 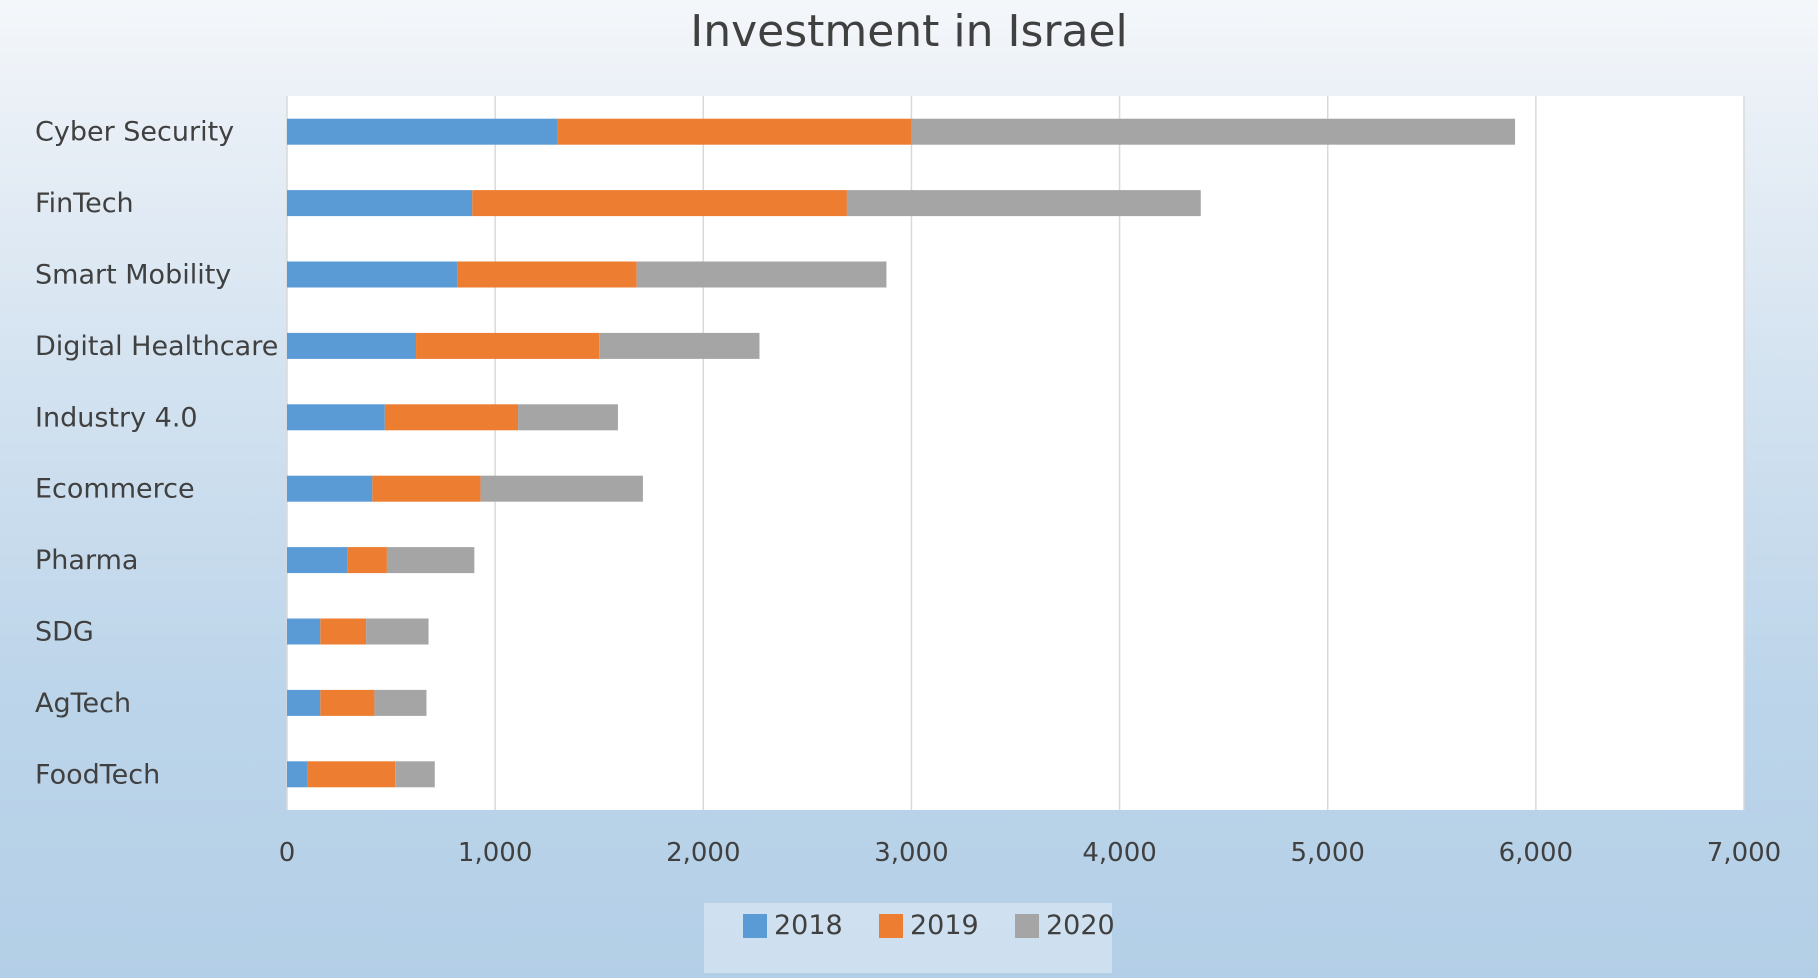 What do you see at coordinates (1327, 853) in the screenshot?
I see `x-tick-label: 5,000` at bounding box center [1327, 853].